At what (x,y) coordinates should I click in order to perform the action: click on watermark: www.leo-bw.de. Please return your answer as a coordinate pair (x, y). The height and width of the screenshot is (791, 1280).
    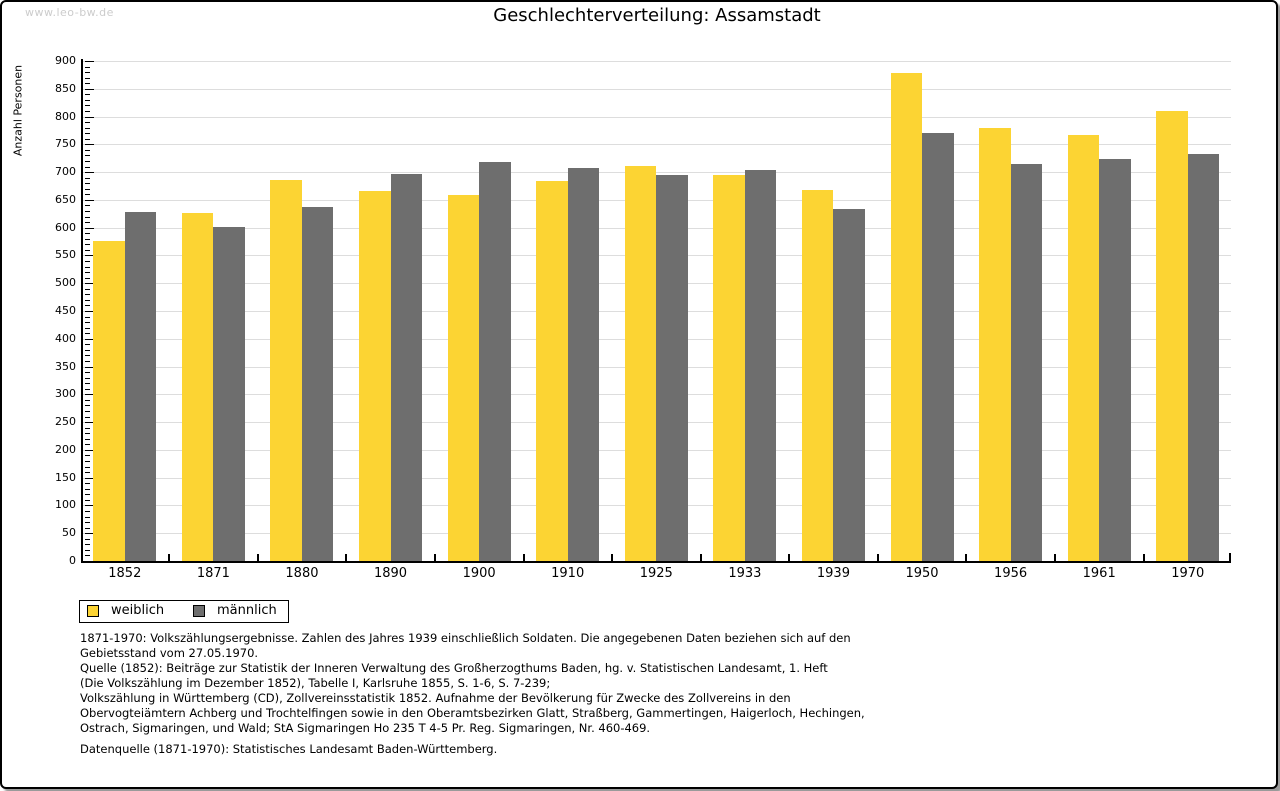
    Looking at the image, I should click on (69, 12).